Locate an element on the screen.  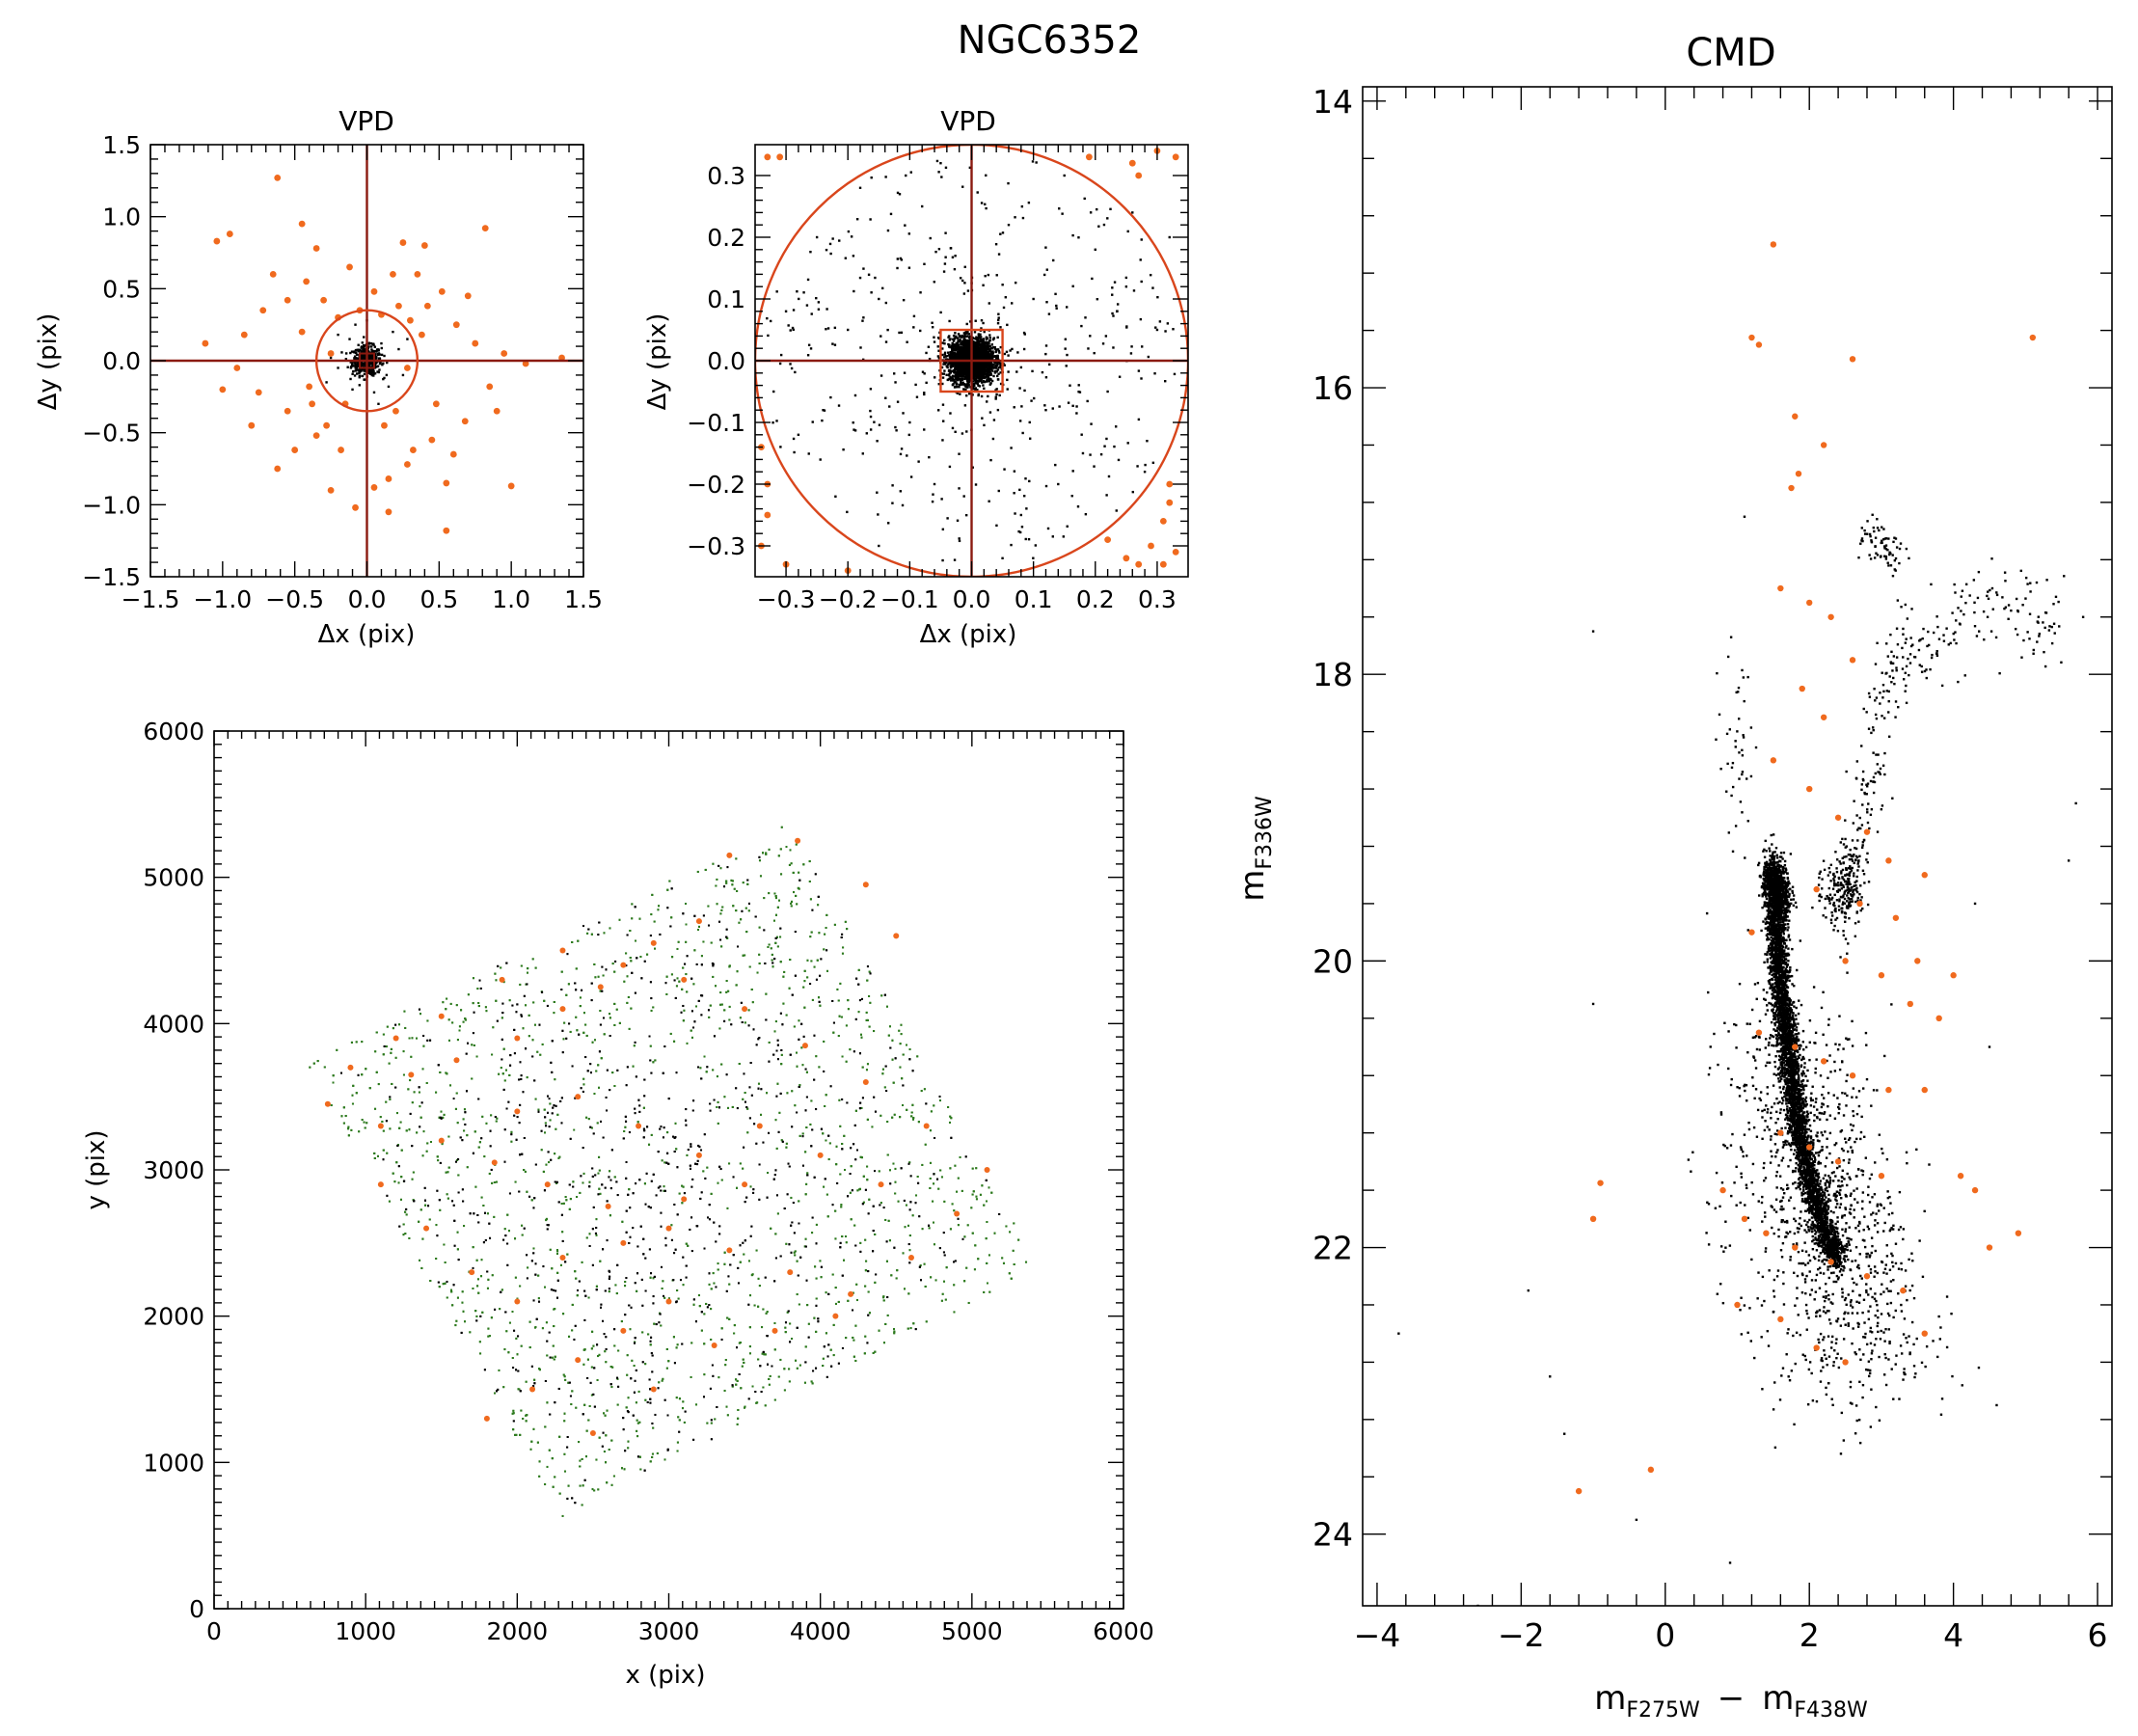
vpd_wide-ytick-label: 1.0 is located at coordinates (121, 217).